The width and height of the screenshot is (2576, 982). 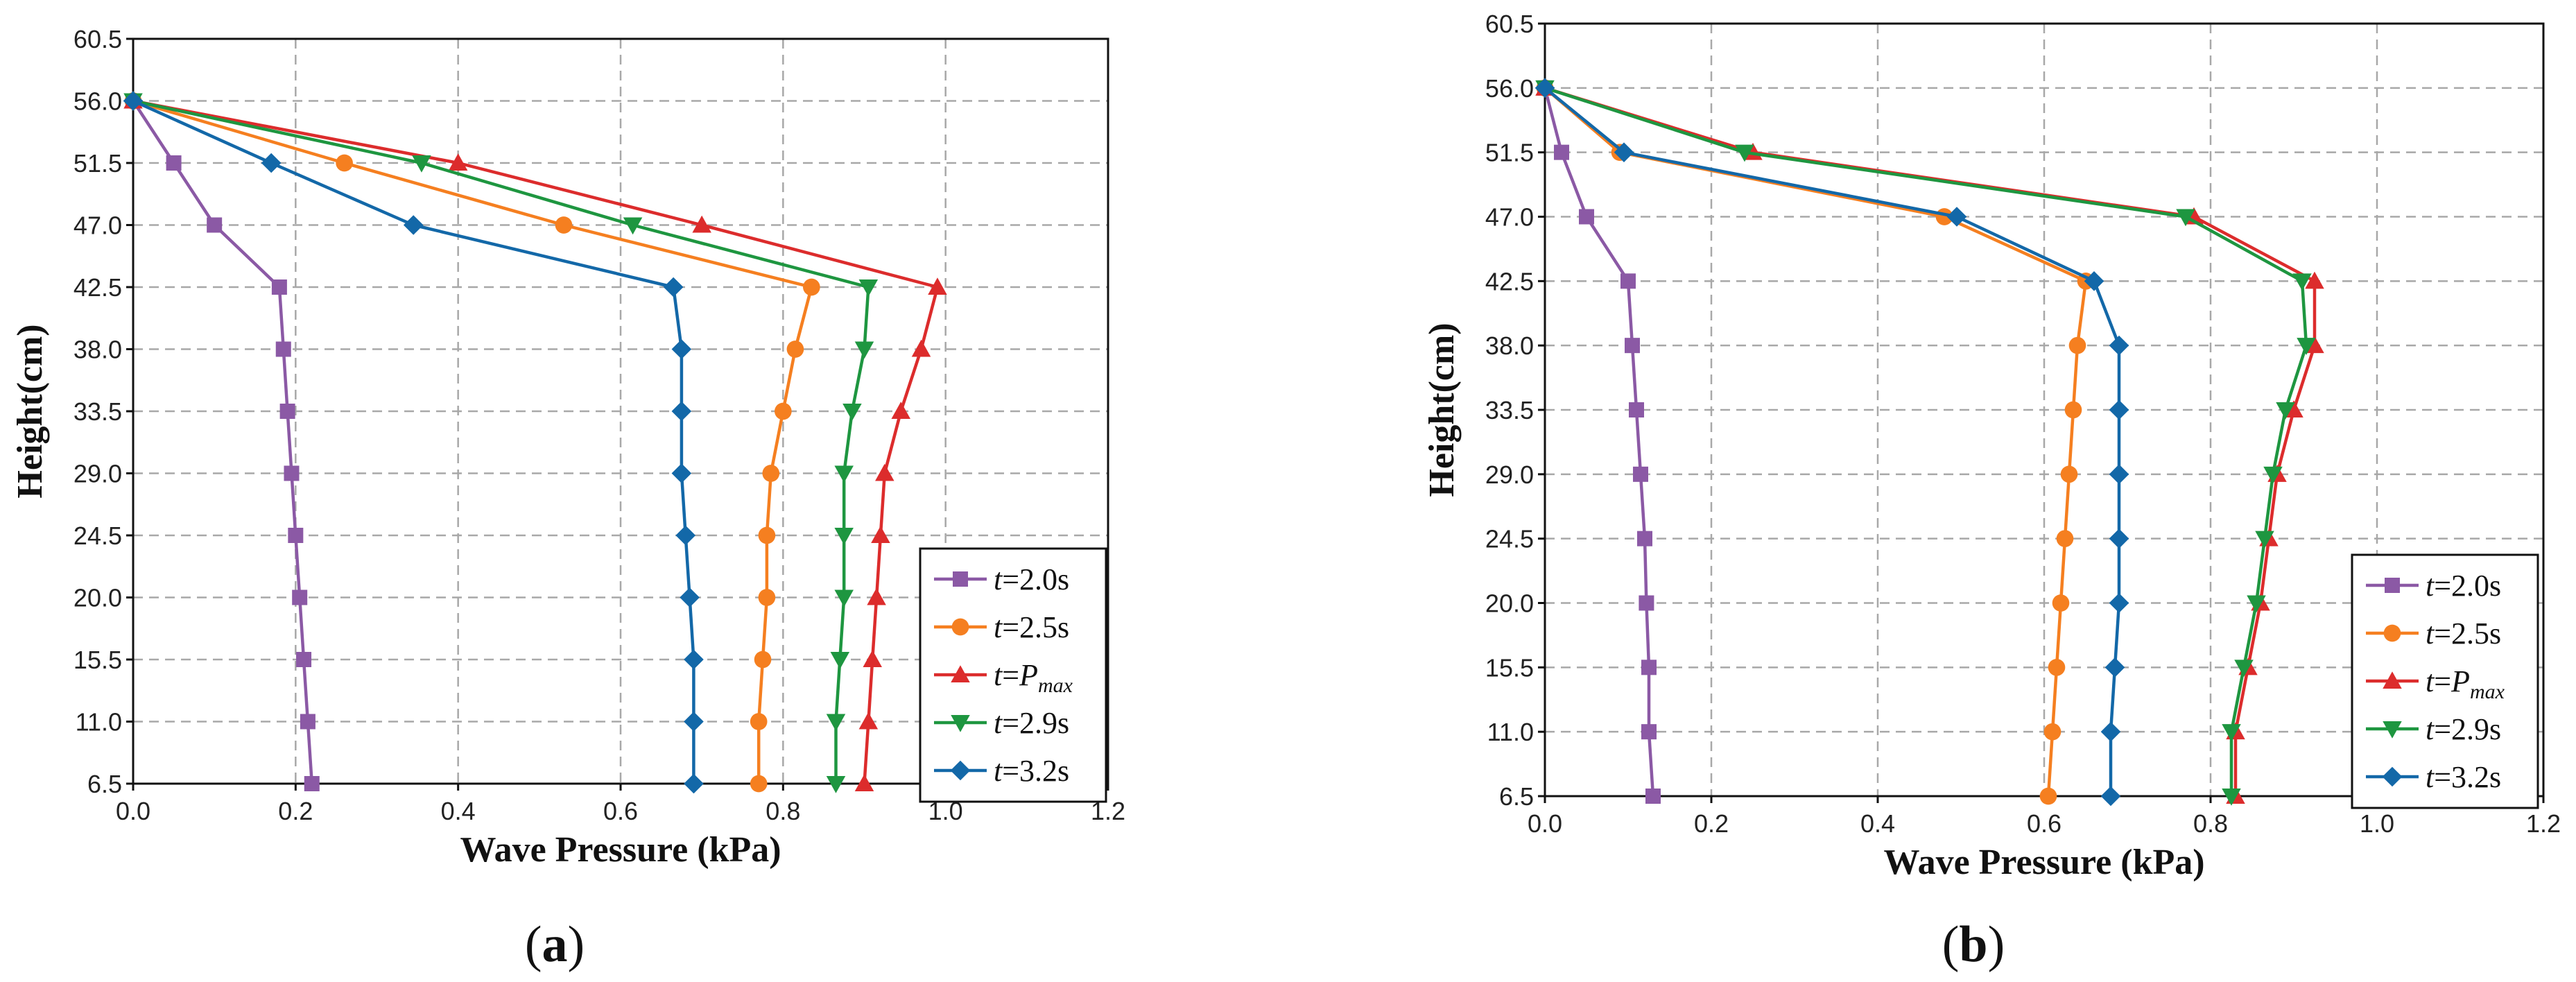 I want to click on y-tick-label: 51.5, so click(x=98, y=163).